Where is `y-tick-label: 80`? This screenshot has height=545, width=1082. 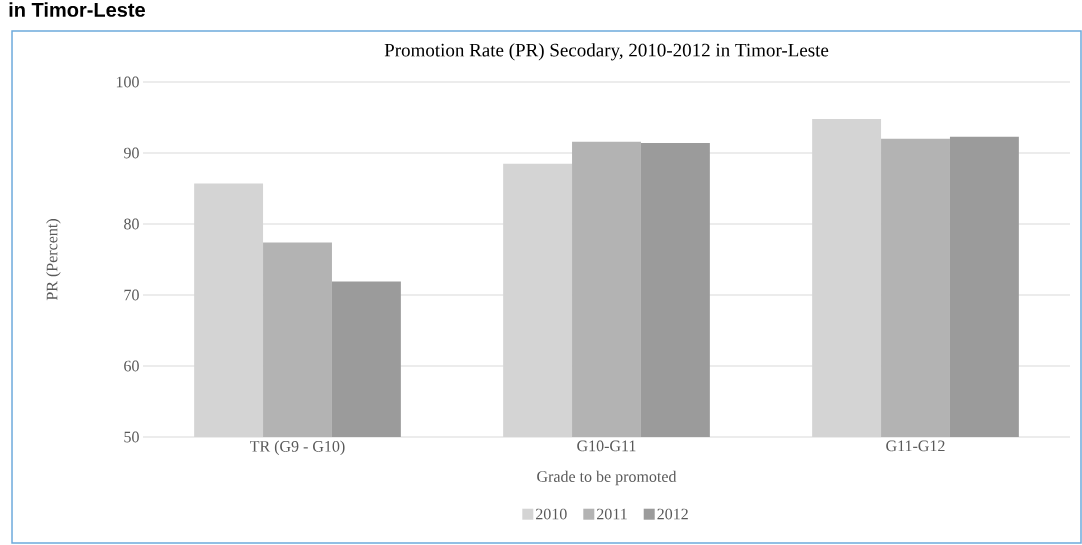 y-tick-label: 80 is located at coordinates (131, 224).